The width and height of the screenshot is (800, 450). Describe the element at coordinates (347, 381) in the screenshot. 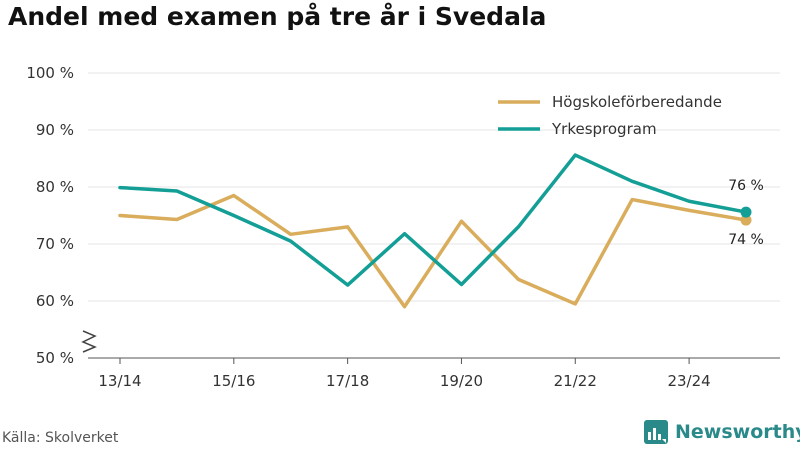

I see `x-tick-label: 17/18` at that location.